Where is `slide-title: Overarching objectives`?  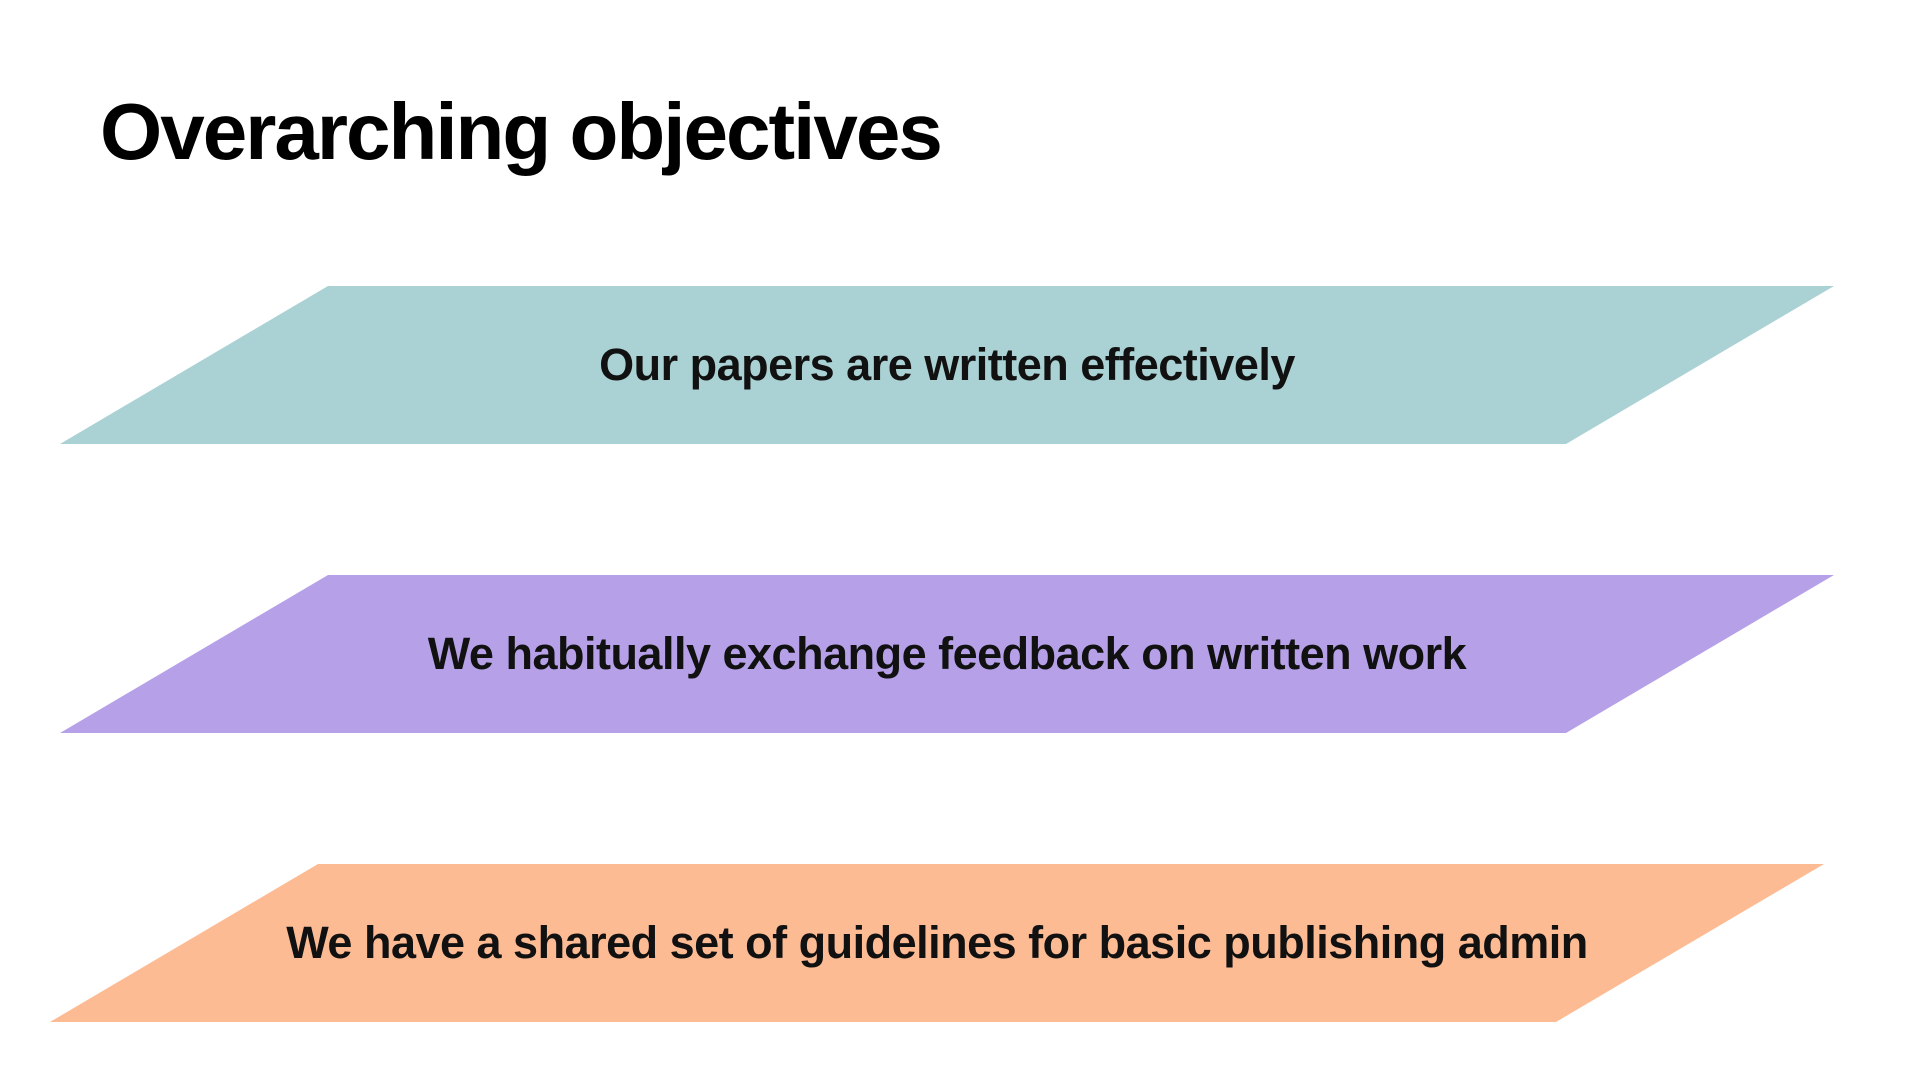
slide-title: Overarching objectives is located at coordinates (521, 131).